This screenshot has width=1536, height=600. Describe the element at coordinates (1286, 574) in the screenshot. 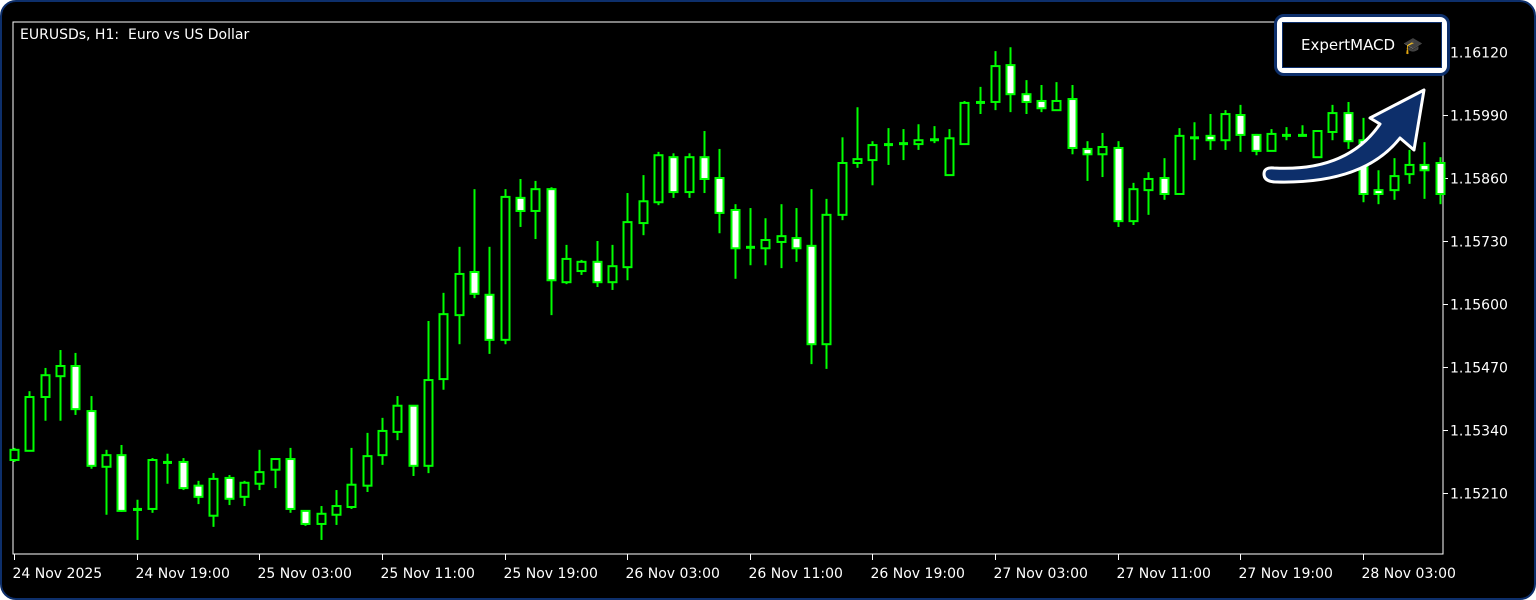

I see `time-label: 27 Nov 19:00` at that location.